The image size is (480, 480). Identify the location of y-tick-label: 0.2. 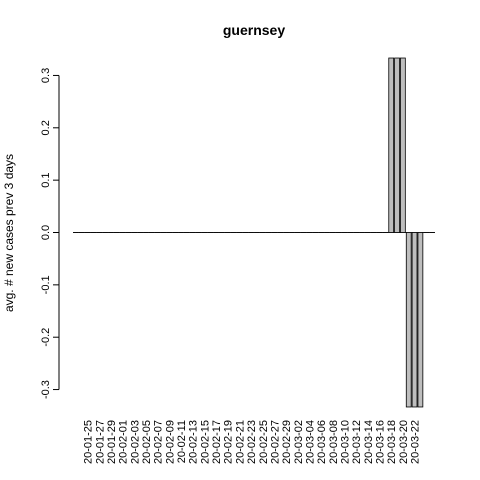
(46, 127).